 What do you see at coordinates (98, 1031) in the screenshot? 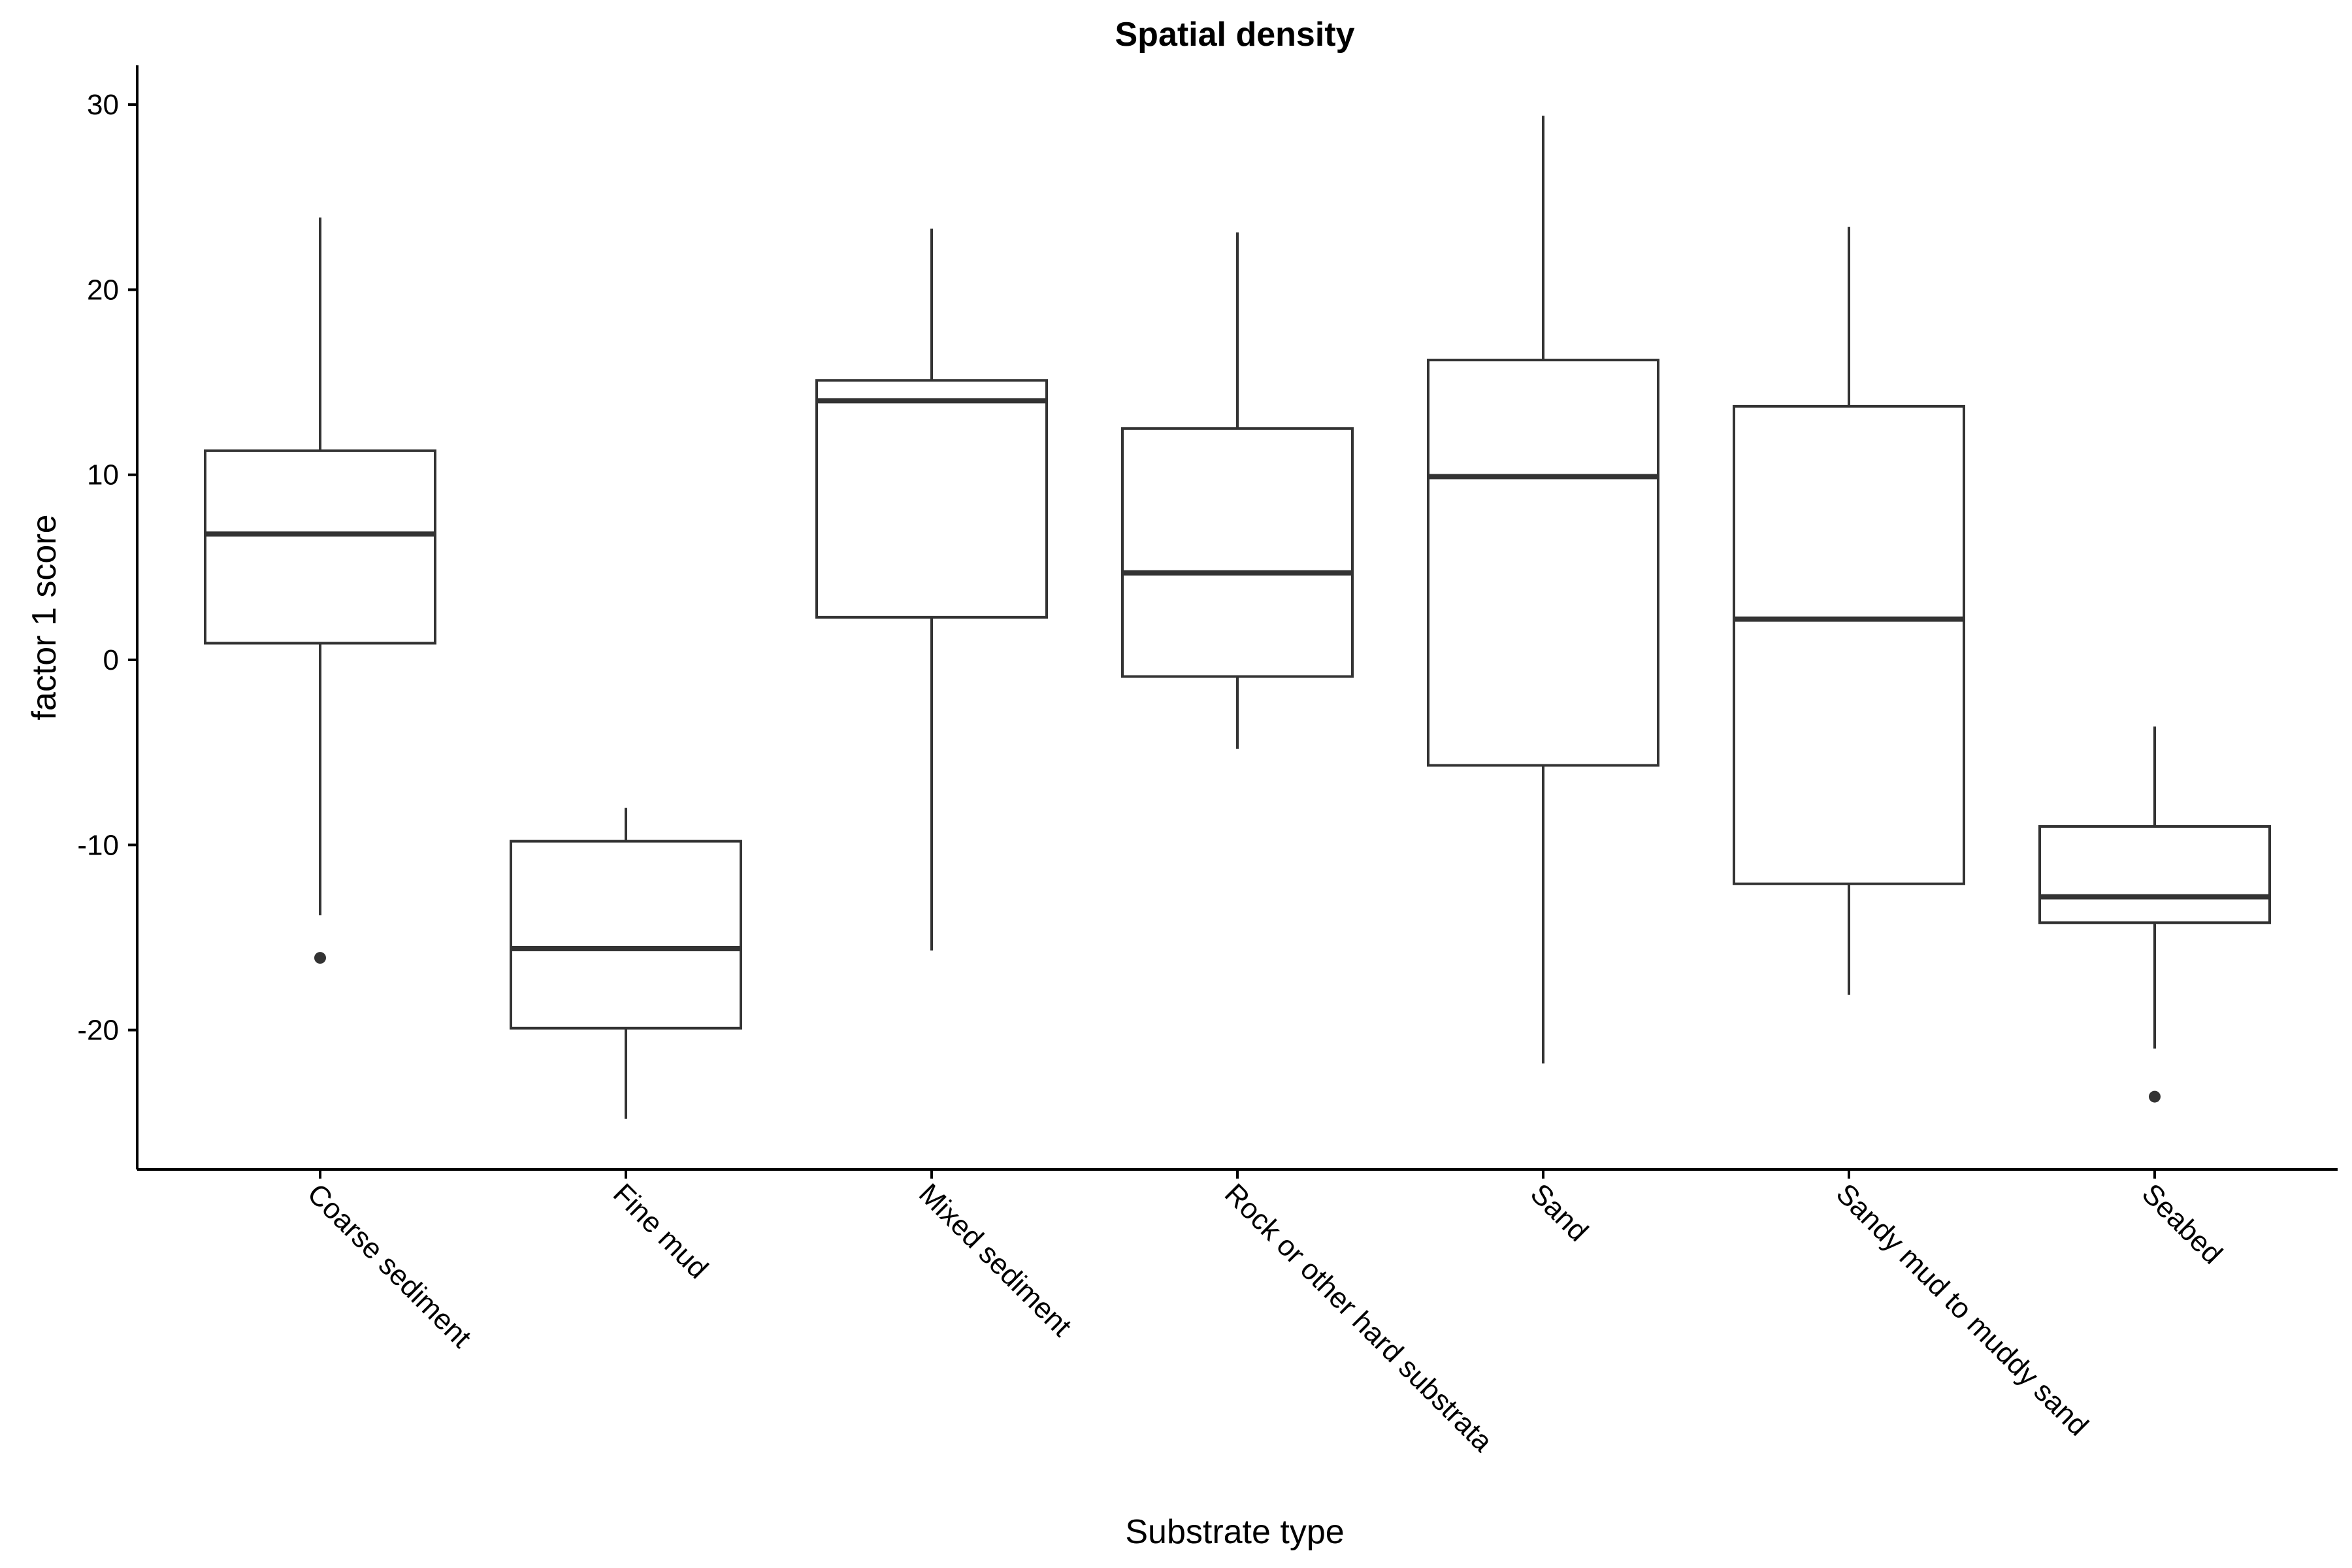
I see `y-tick-label: -20` at bounding box center [98, 1031].